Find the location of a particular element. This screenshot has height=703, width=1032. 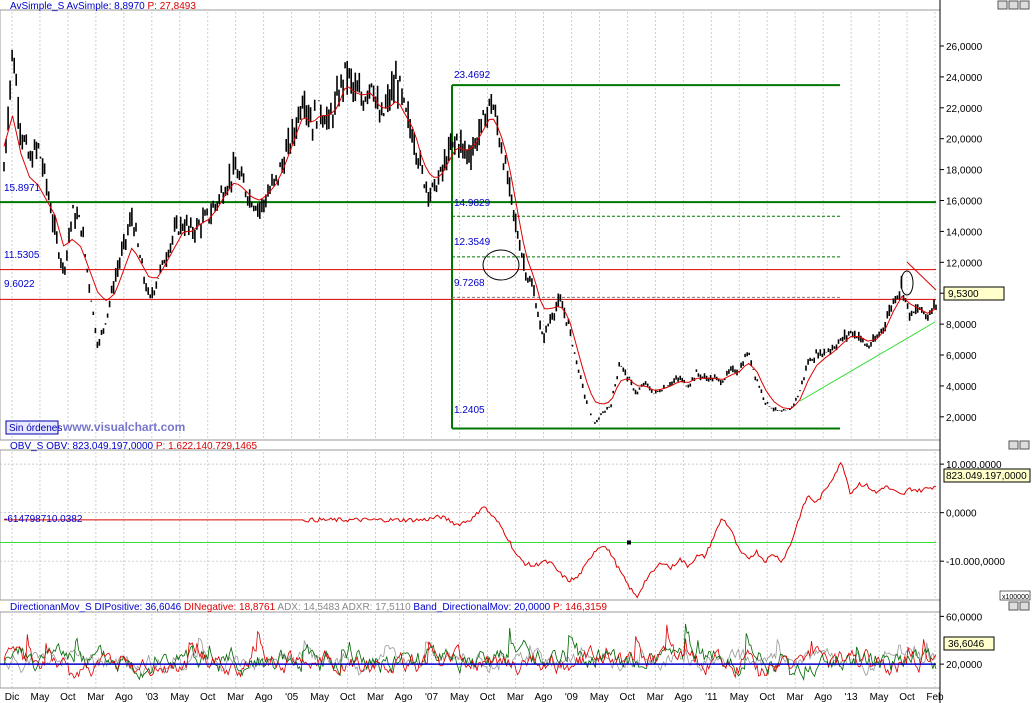

y-tick-label: 2,0000 is located at coordinates (961, 418).